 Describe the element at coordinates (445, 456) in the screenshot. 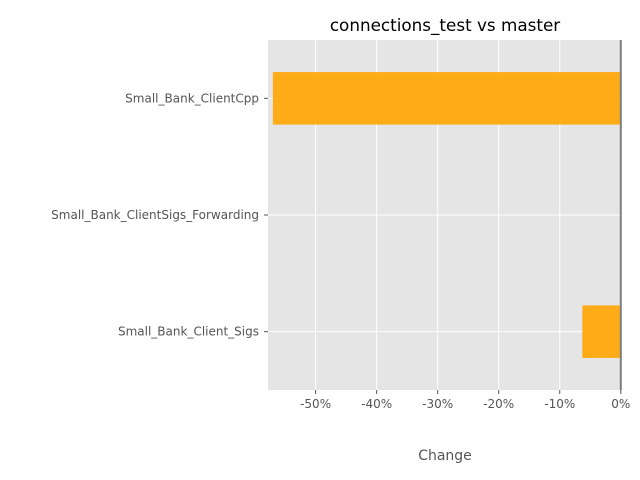

I see `x-axis-label: Change` at that location.